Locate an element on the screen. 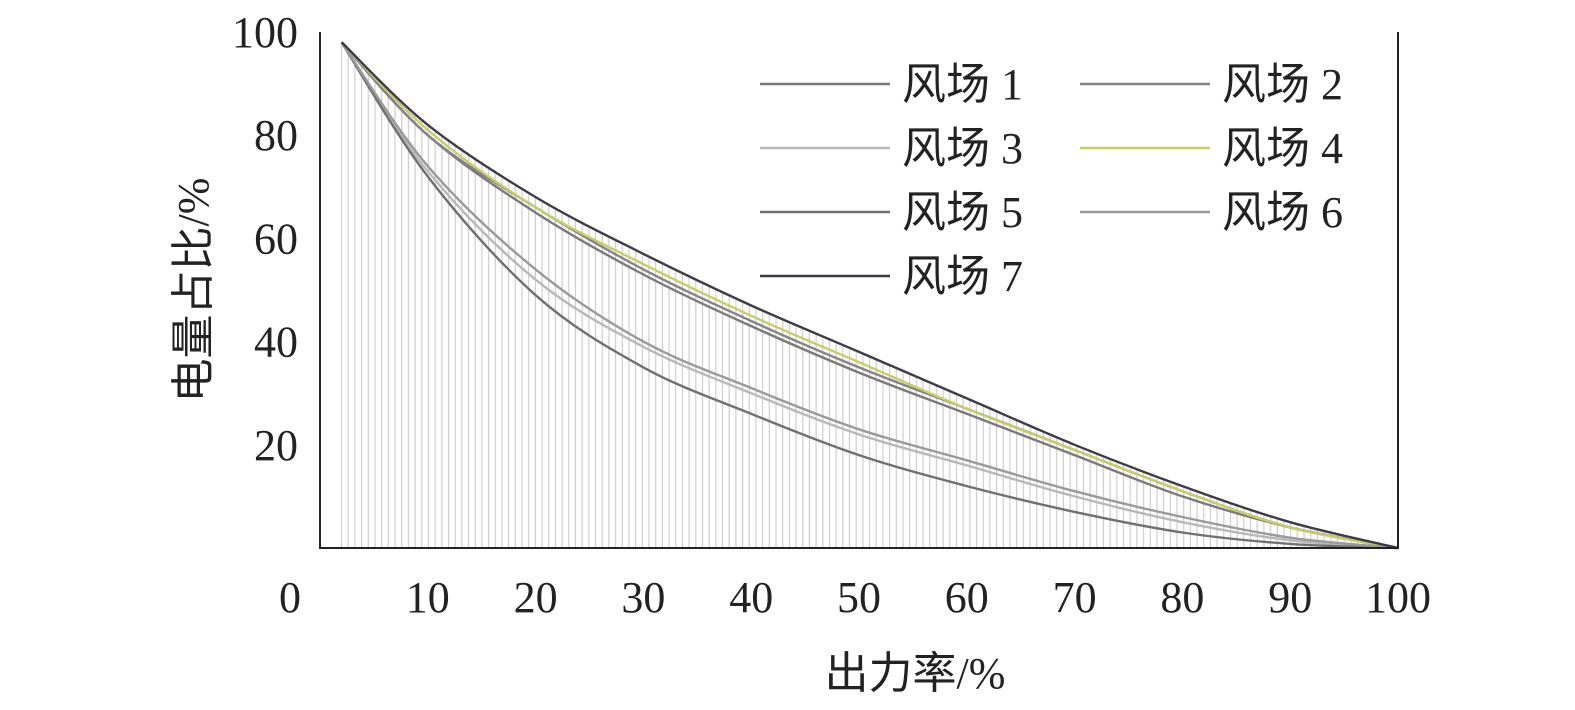  y-tick-labels: 20 40 60 80 100 is located at coordinates (265, 239).